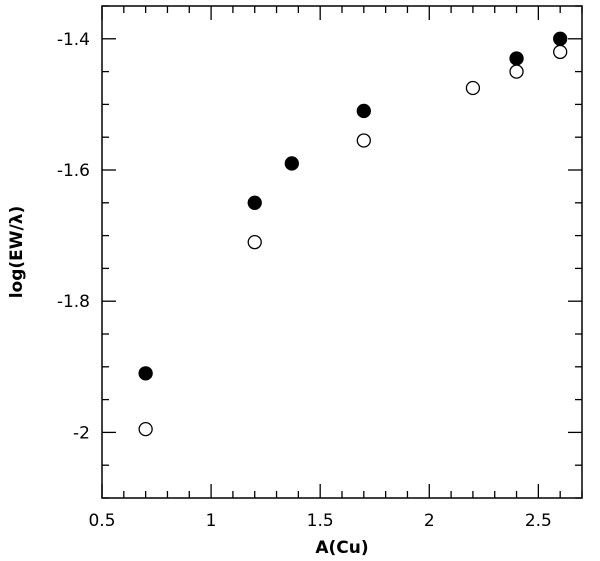 This screenshot has height=561, width=600. I want to click on y-tick-label: -2, so click(81, 433).